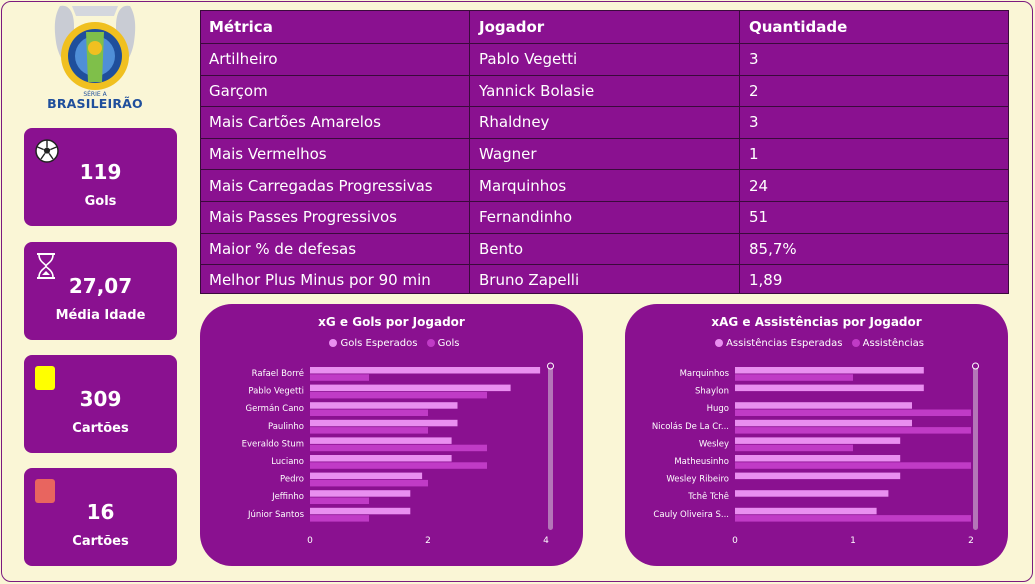  I want to click on hourglass-icon, so click(46, 268).